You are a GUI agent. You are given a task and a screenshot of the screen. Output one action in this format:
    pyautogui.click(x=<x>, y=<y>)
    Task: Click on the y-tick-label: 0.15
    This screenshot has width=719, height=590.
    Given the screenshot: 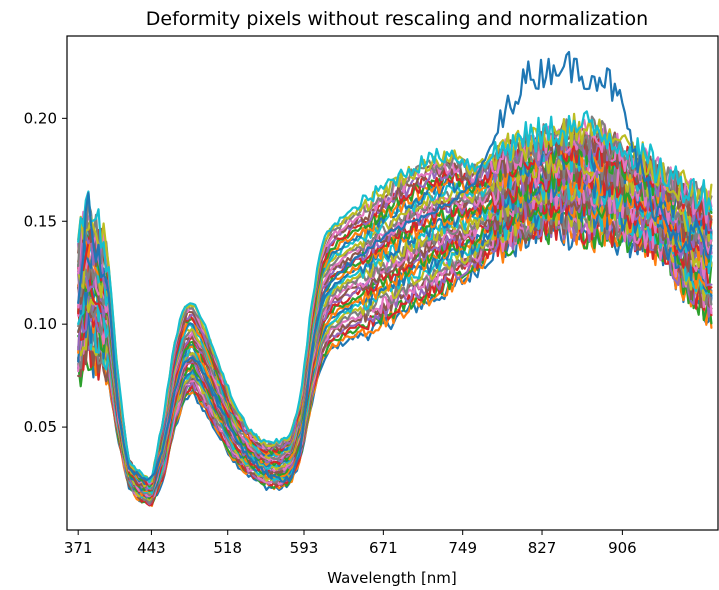 What is the action you would take?
    pyautogui.click(x=40, y=221)
    